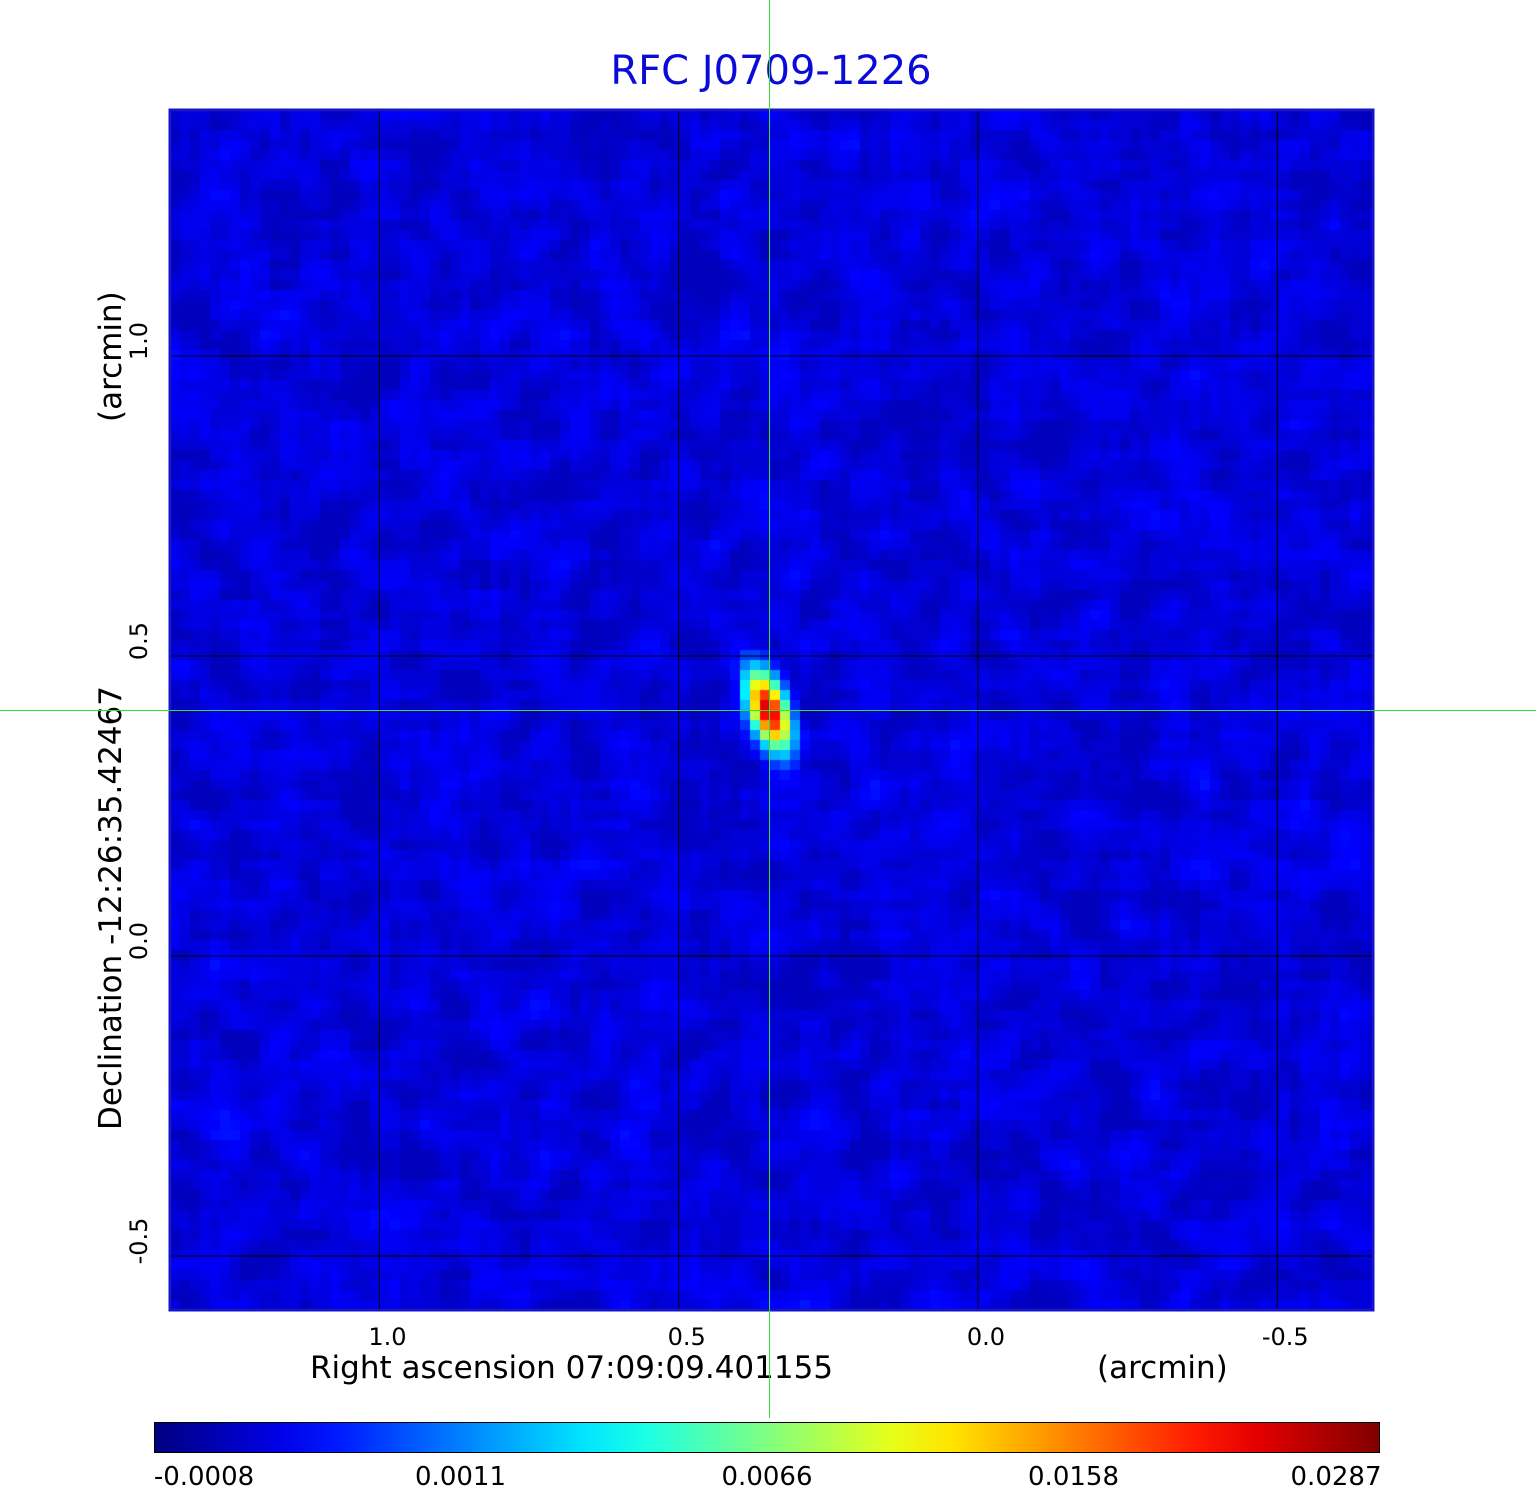 This screenshot has height=1511, width=1536. I want to click on y-tick-label: 0.0, so click(139, 941).